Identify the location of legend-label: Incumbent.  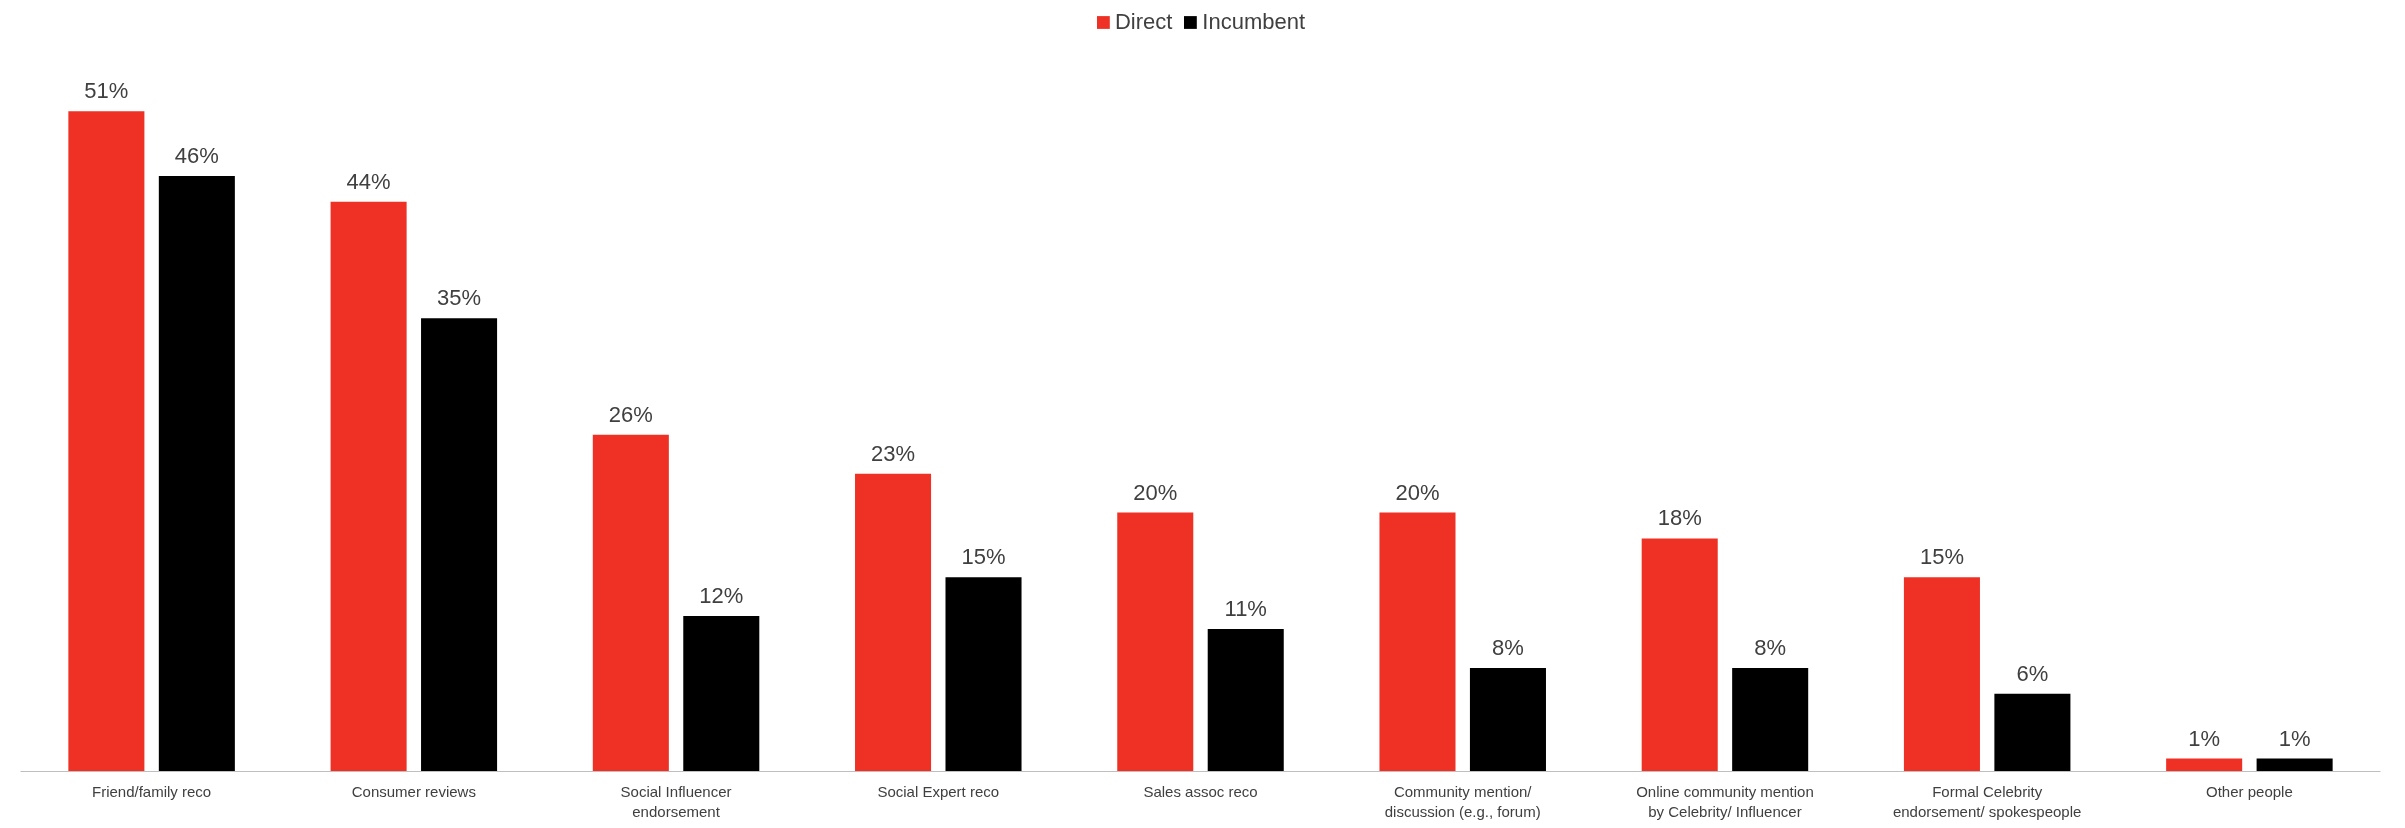
(1254, 22).